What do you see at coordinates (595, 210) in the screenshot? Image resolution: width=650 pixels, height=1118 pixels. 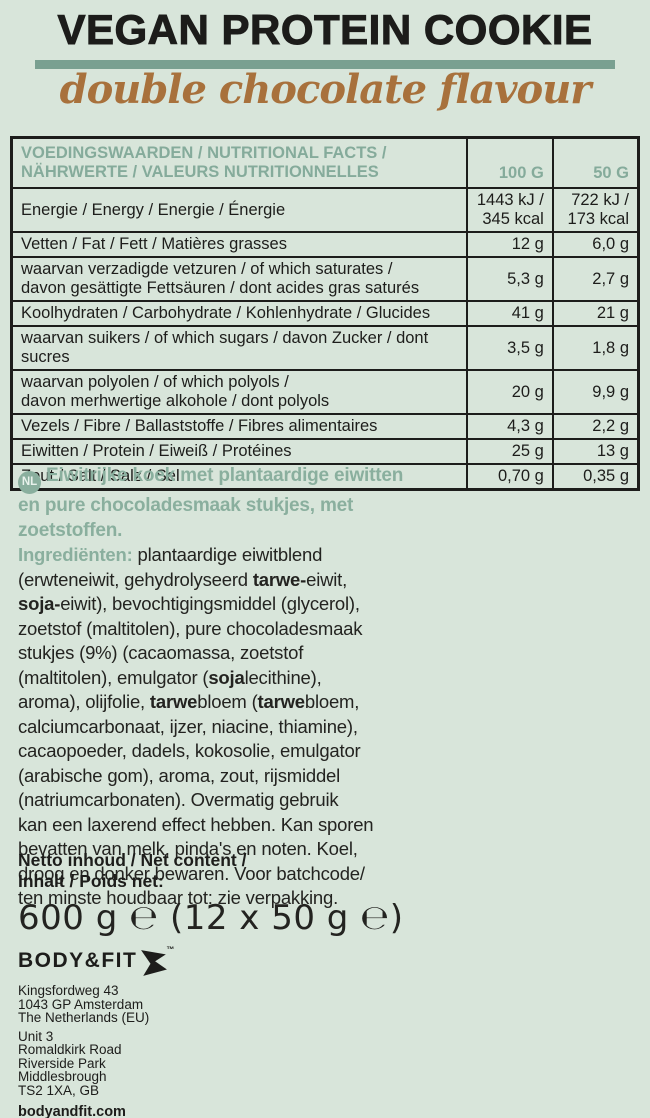 I see `value-per-50g: 722 kJ / 173 kcal` at bounding box center [595, 210].